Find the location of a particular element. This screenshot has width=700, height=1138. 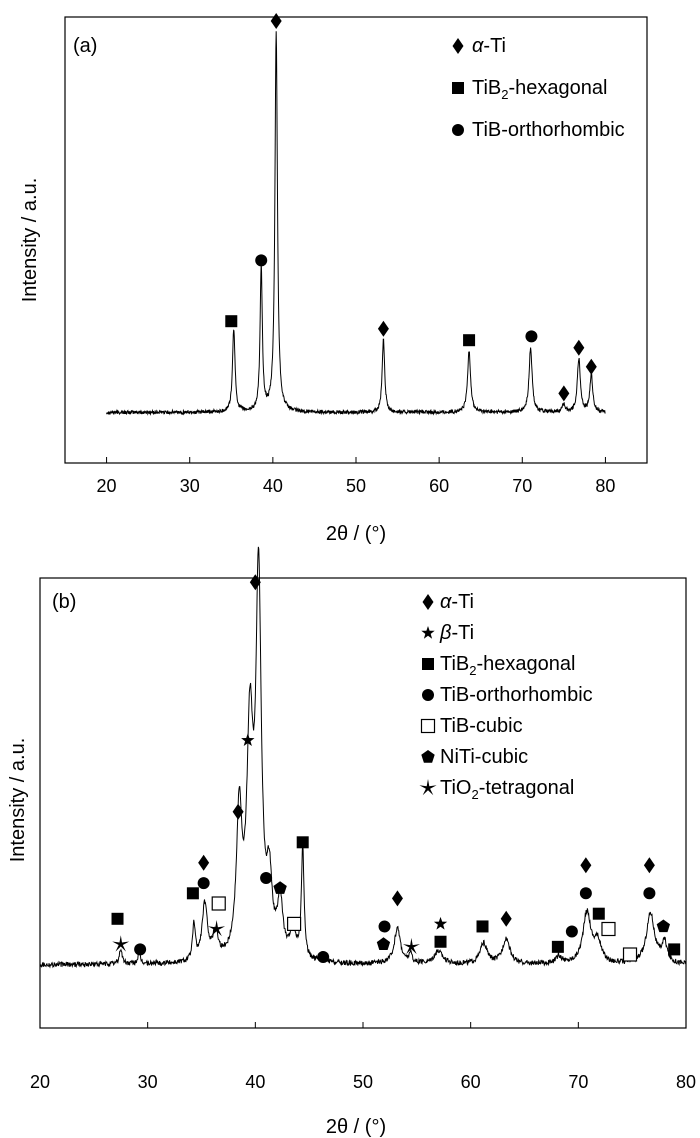

panel-a-y-axis-label: Intensity / a.u. is located at coordinates (30, 240).